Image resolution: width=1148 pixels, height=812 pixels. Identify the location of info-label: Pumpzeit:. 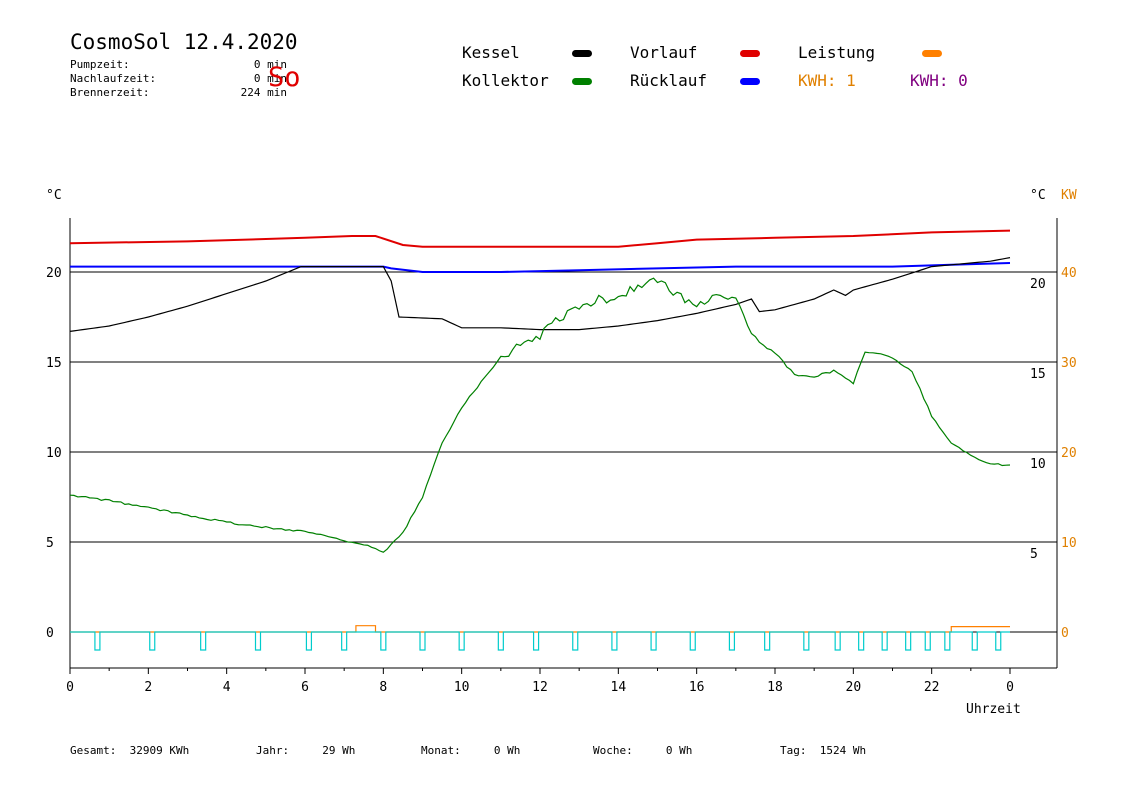
(100, 64).